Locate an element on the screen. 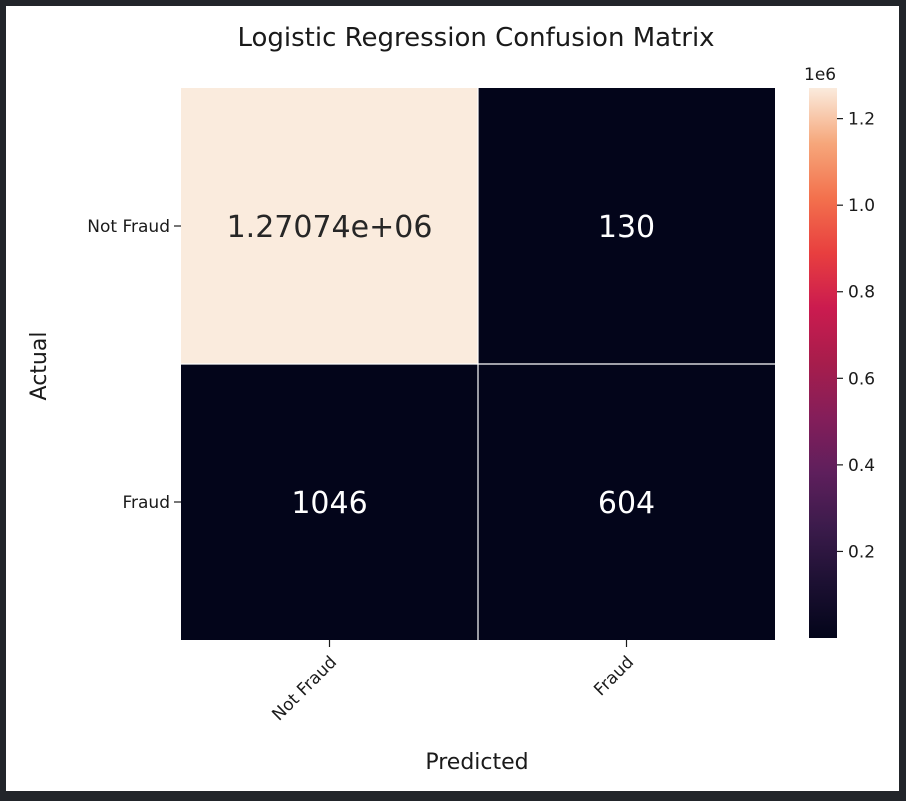 The width and height of the screenshot is (906, 801). colorbar-multiplier-label: 1e6 is located at coordinates (820, 75).